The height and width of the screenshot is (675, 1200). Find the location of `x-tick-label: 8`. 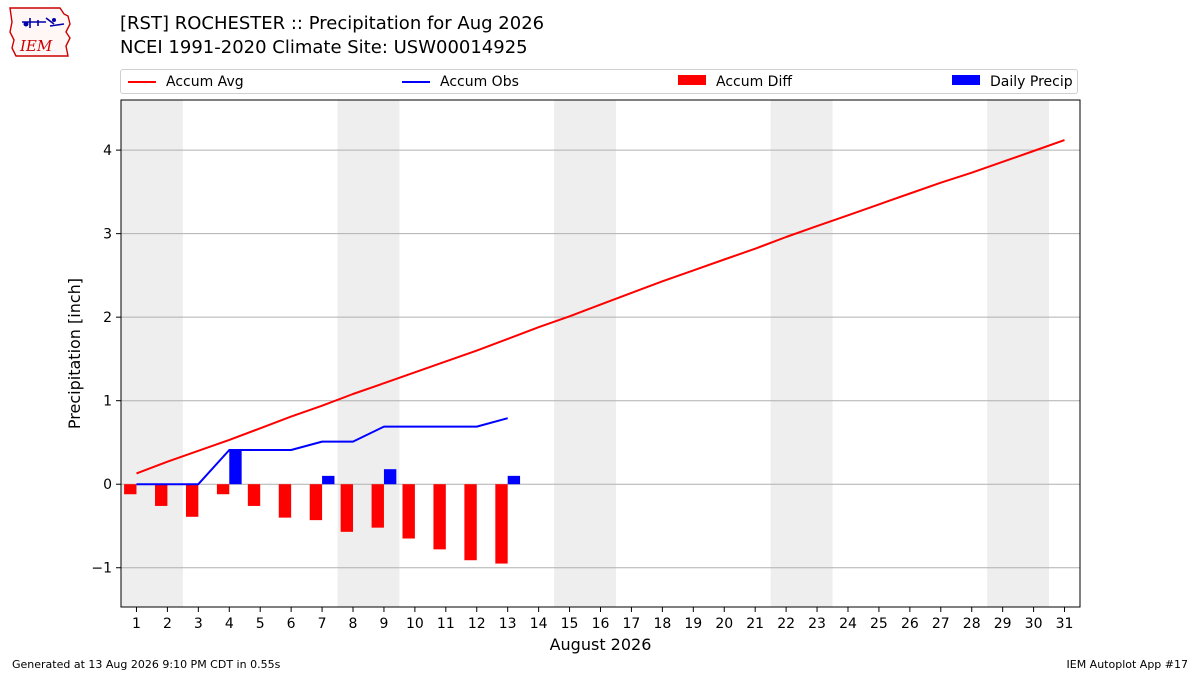

x-tick-label: 8 is located at coordinates (353, 624).